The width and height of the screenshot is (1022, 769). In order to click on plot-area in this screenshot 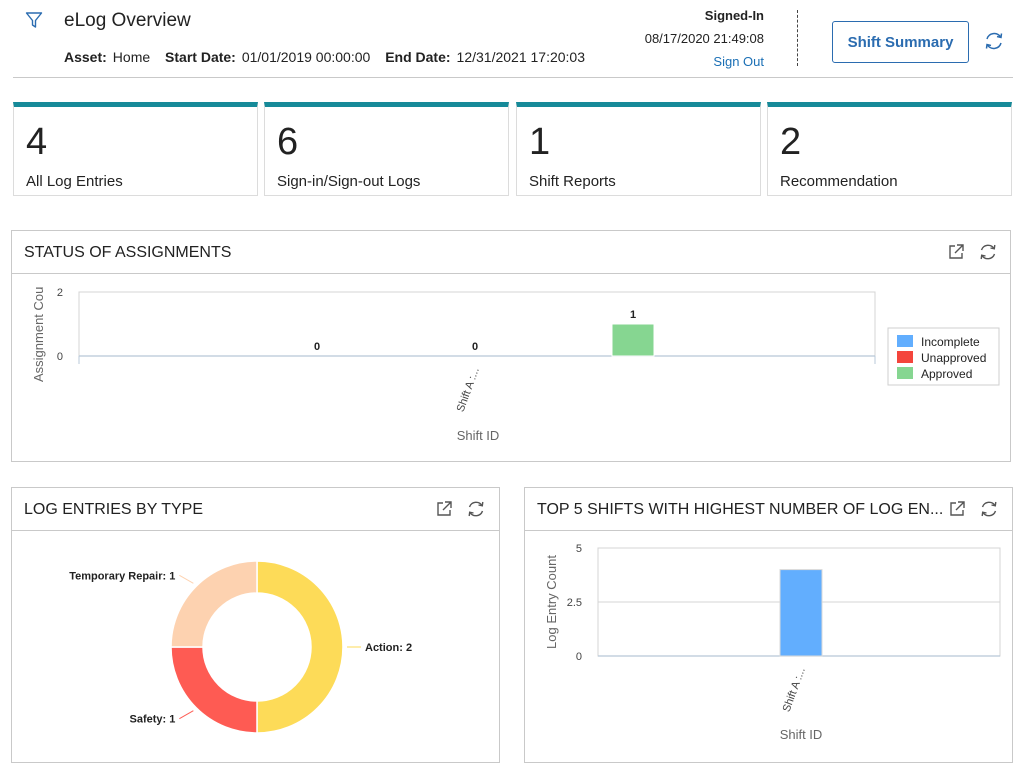, I will do `click(477, 324)`.